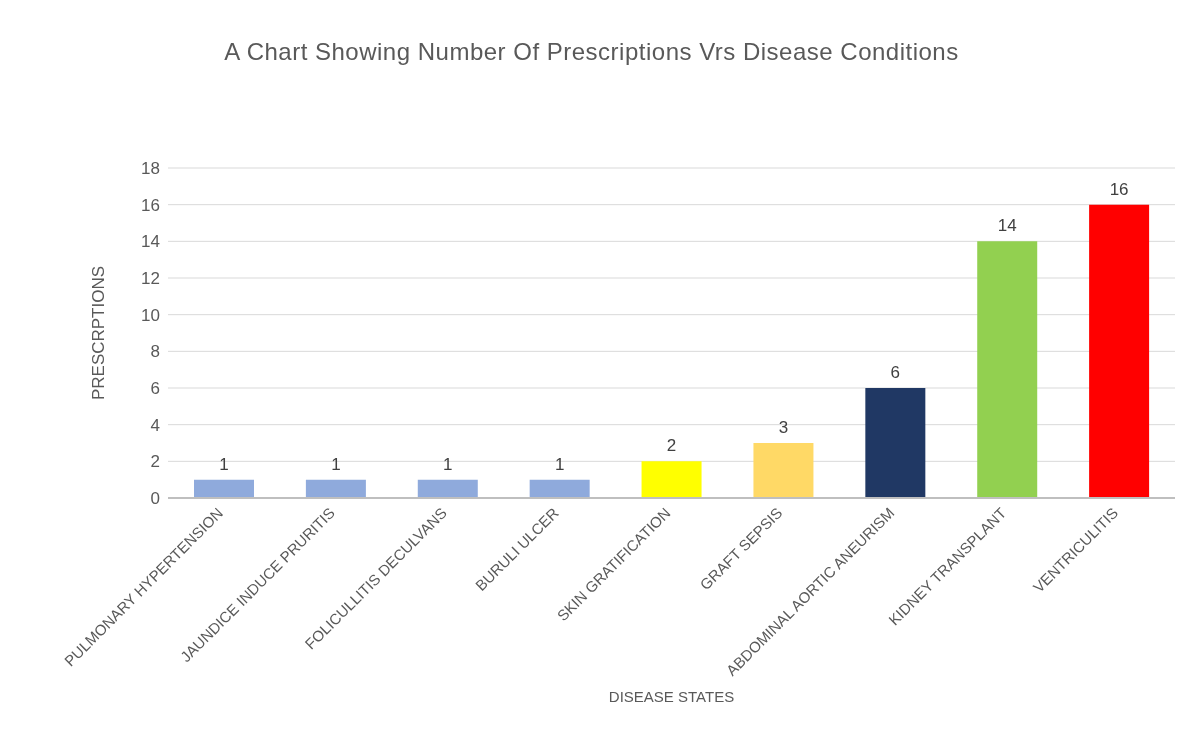 The width and height of the screenshot is (1183, 733). What do you see at coordinates (150, 242) in the screenshot?
I see `y-tick-label: 14` at bounding box center [150, 242].